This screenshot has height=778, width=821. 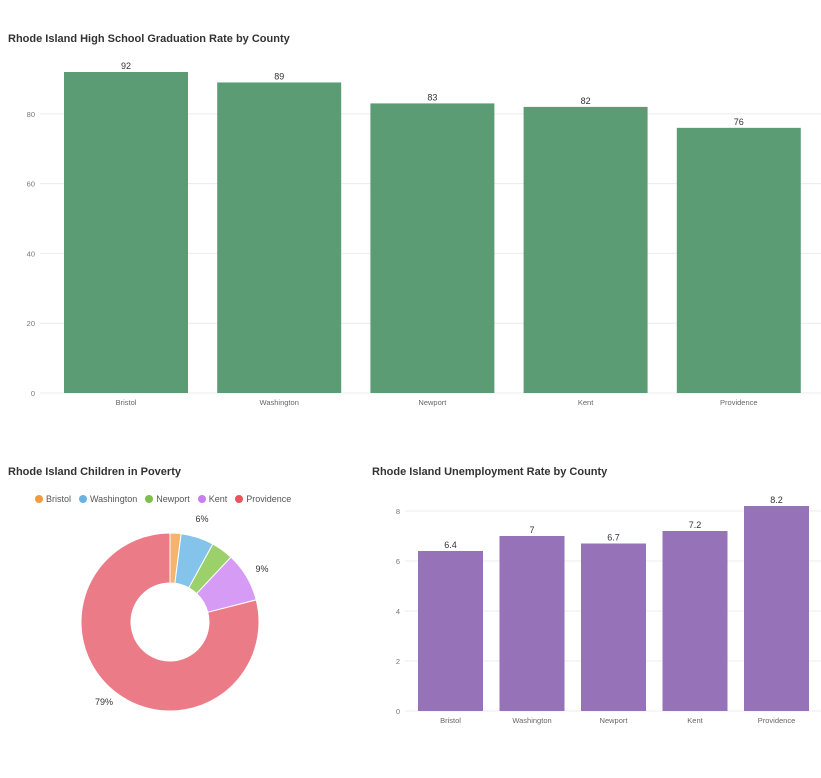 What do you see at coordinates (398, 611) in the screenshot?
I see `y-tick-label: 4` at bounding box center [398, 611].